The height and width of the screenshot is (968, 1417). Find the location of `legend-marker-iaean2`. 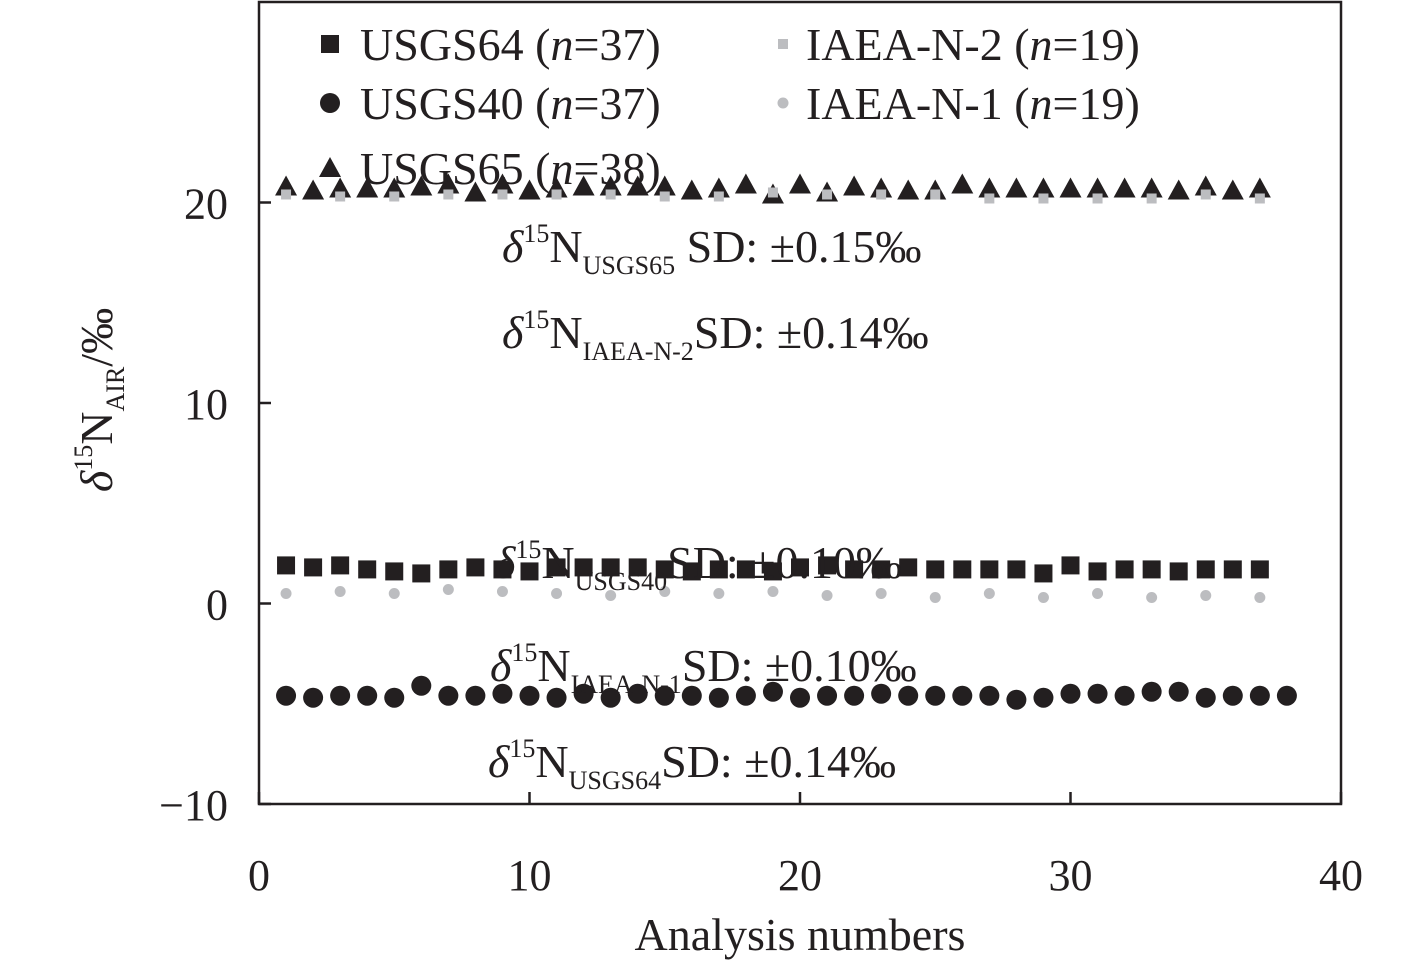

legend-marker-iaean2 is located at coordinates (783, 44).